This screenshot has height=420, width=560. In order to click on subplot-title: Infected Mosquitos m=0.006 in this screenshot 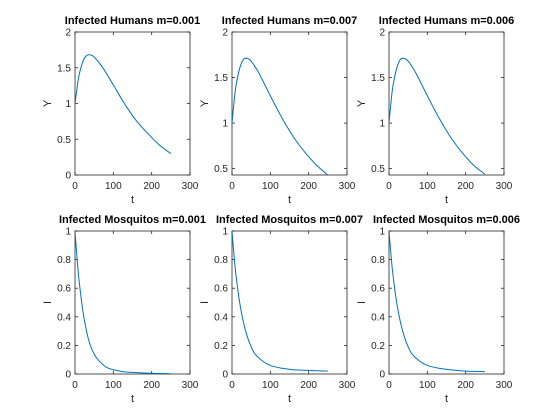, I will do `click(446, 220)`.